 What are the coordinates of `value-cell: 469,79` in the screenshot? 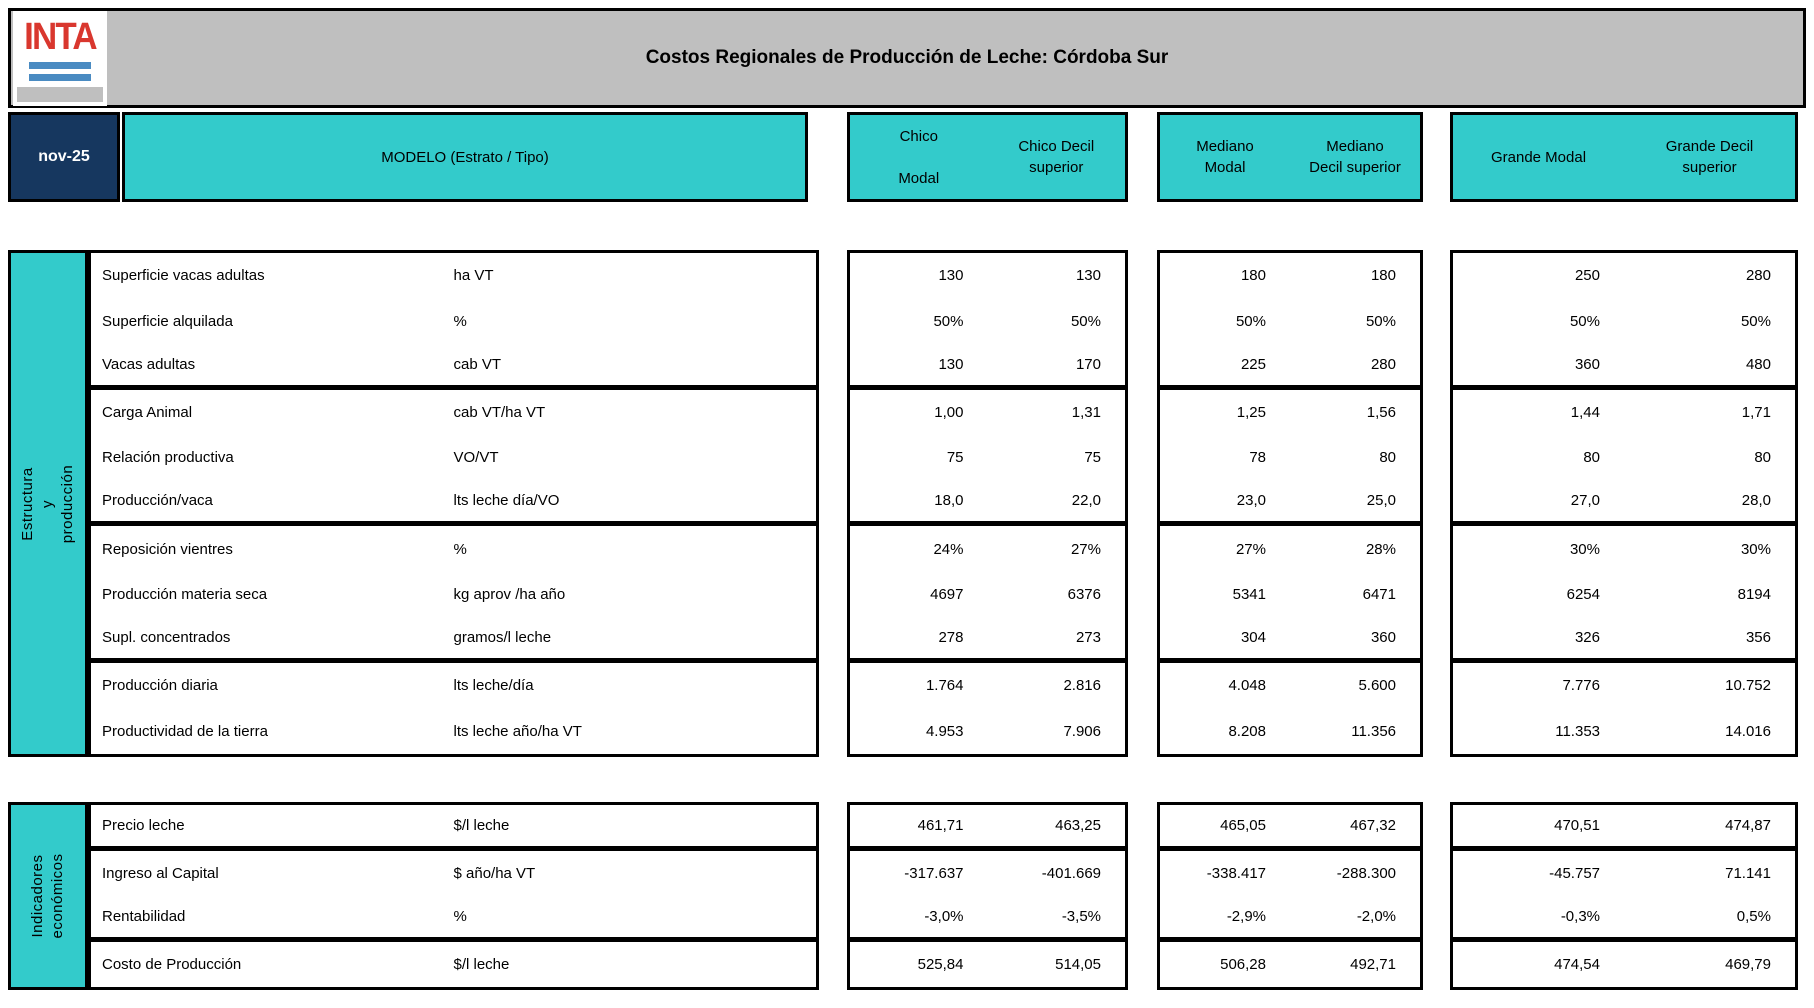 It's located at (1748, 964).